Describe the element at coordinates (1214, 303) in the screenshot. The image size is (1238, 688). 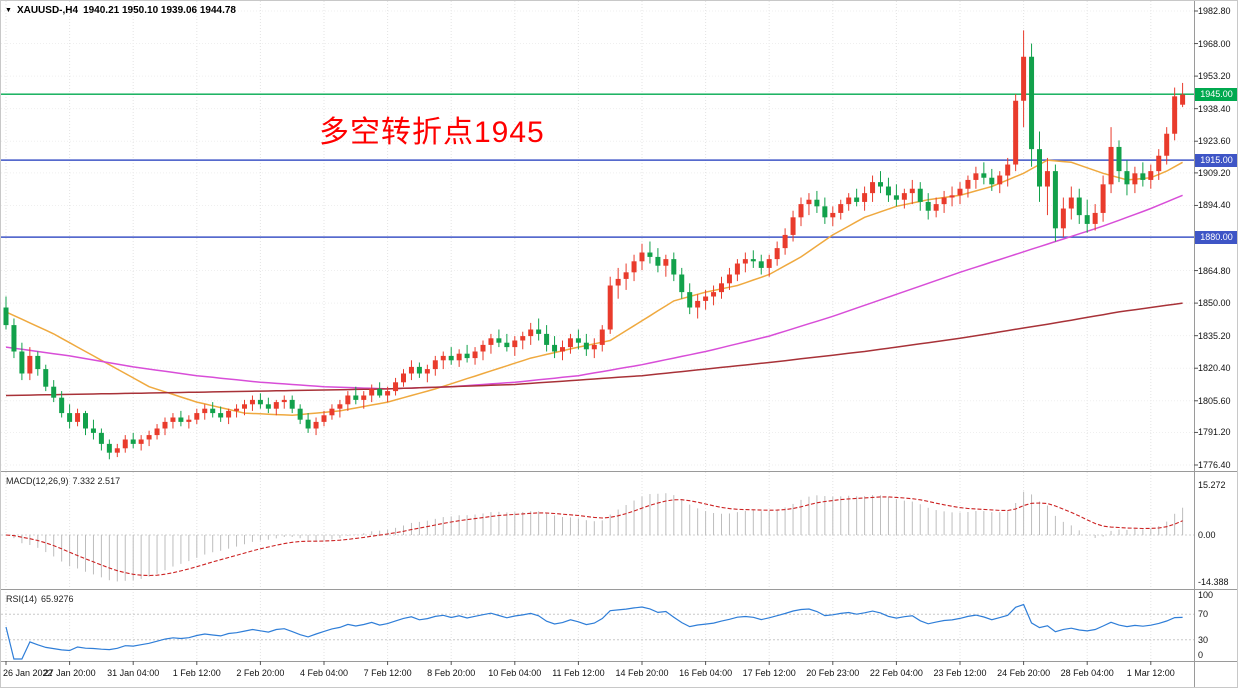
I see `price-tick-label: 1850.00` at that location.